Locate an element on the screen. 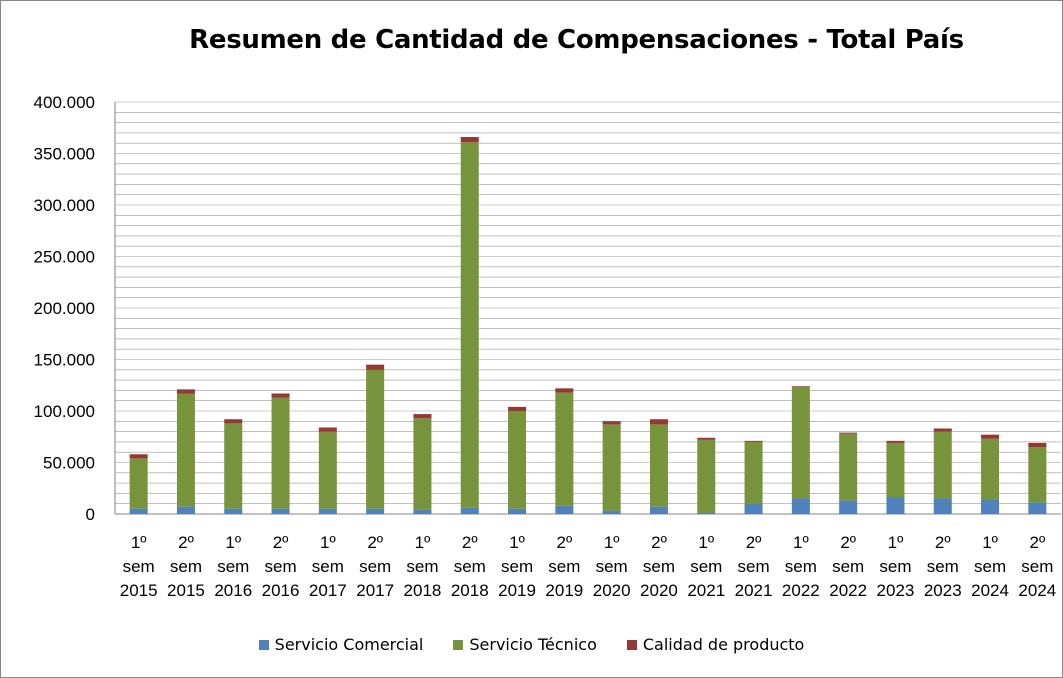 This screenshot has height=678, width=1063. y-tick-label: 300.000 is located at coordinates (64, 205).